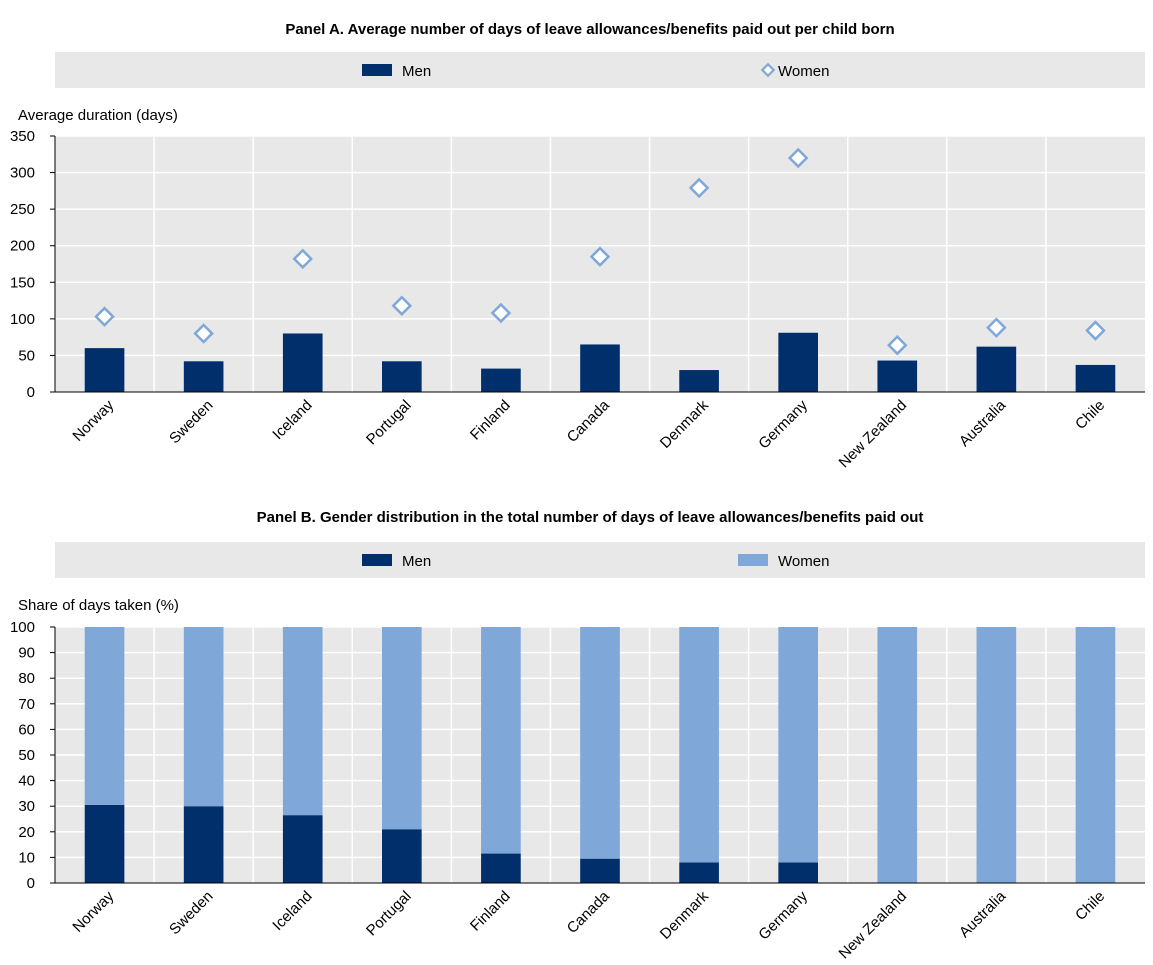  What do you see at coordinates (798, 362) in the screenshot?
I see `panel-a-bar-men-germany` at bounding box center [798, 362].